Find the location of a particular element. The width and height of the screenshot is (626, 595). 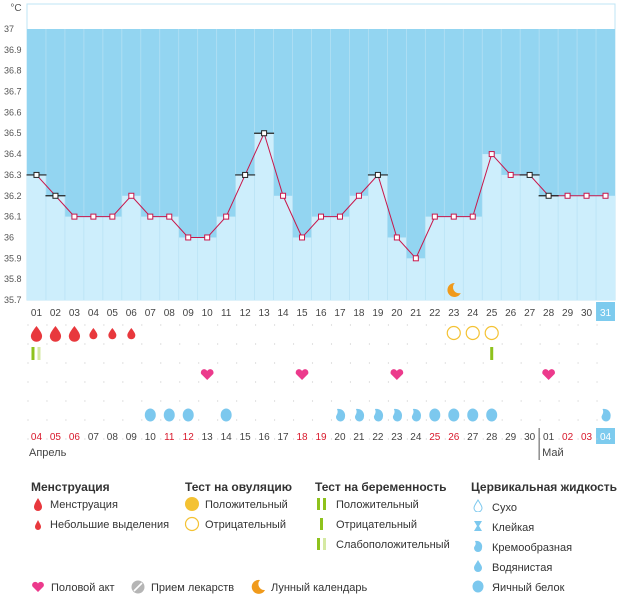

cycle-day-label: 16 is located at coordinates (321, 313).